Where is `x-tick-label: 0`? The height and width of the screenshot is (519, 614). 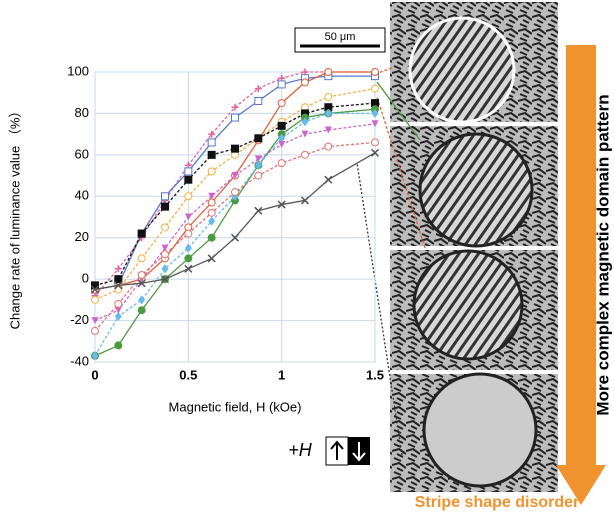 x-tick-label: 0 is located at coordinates (94, 374).